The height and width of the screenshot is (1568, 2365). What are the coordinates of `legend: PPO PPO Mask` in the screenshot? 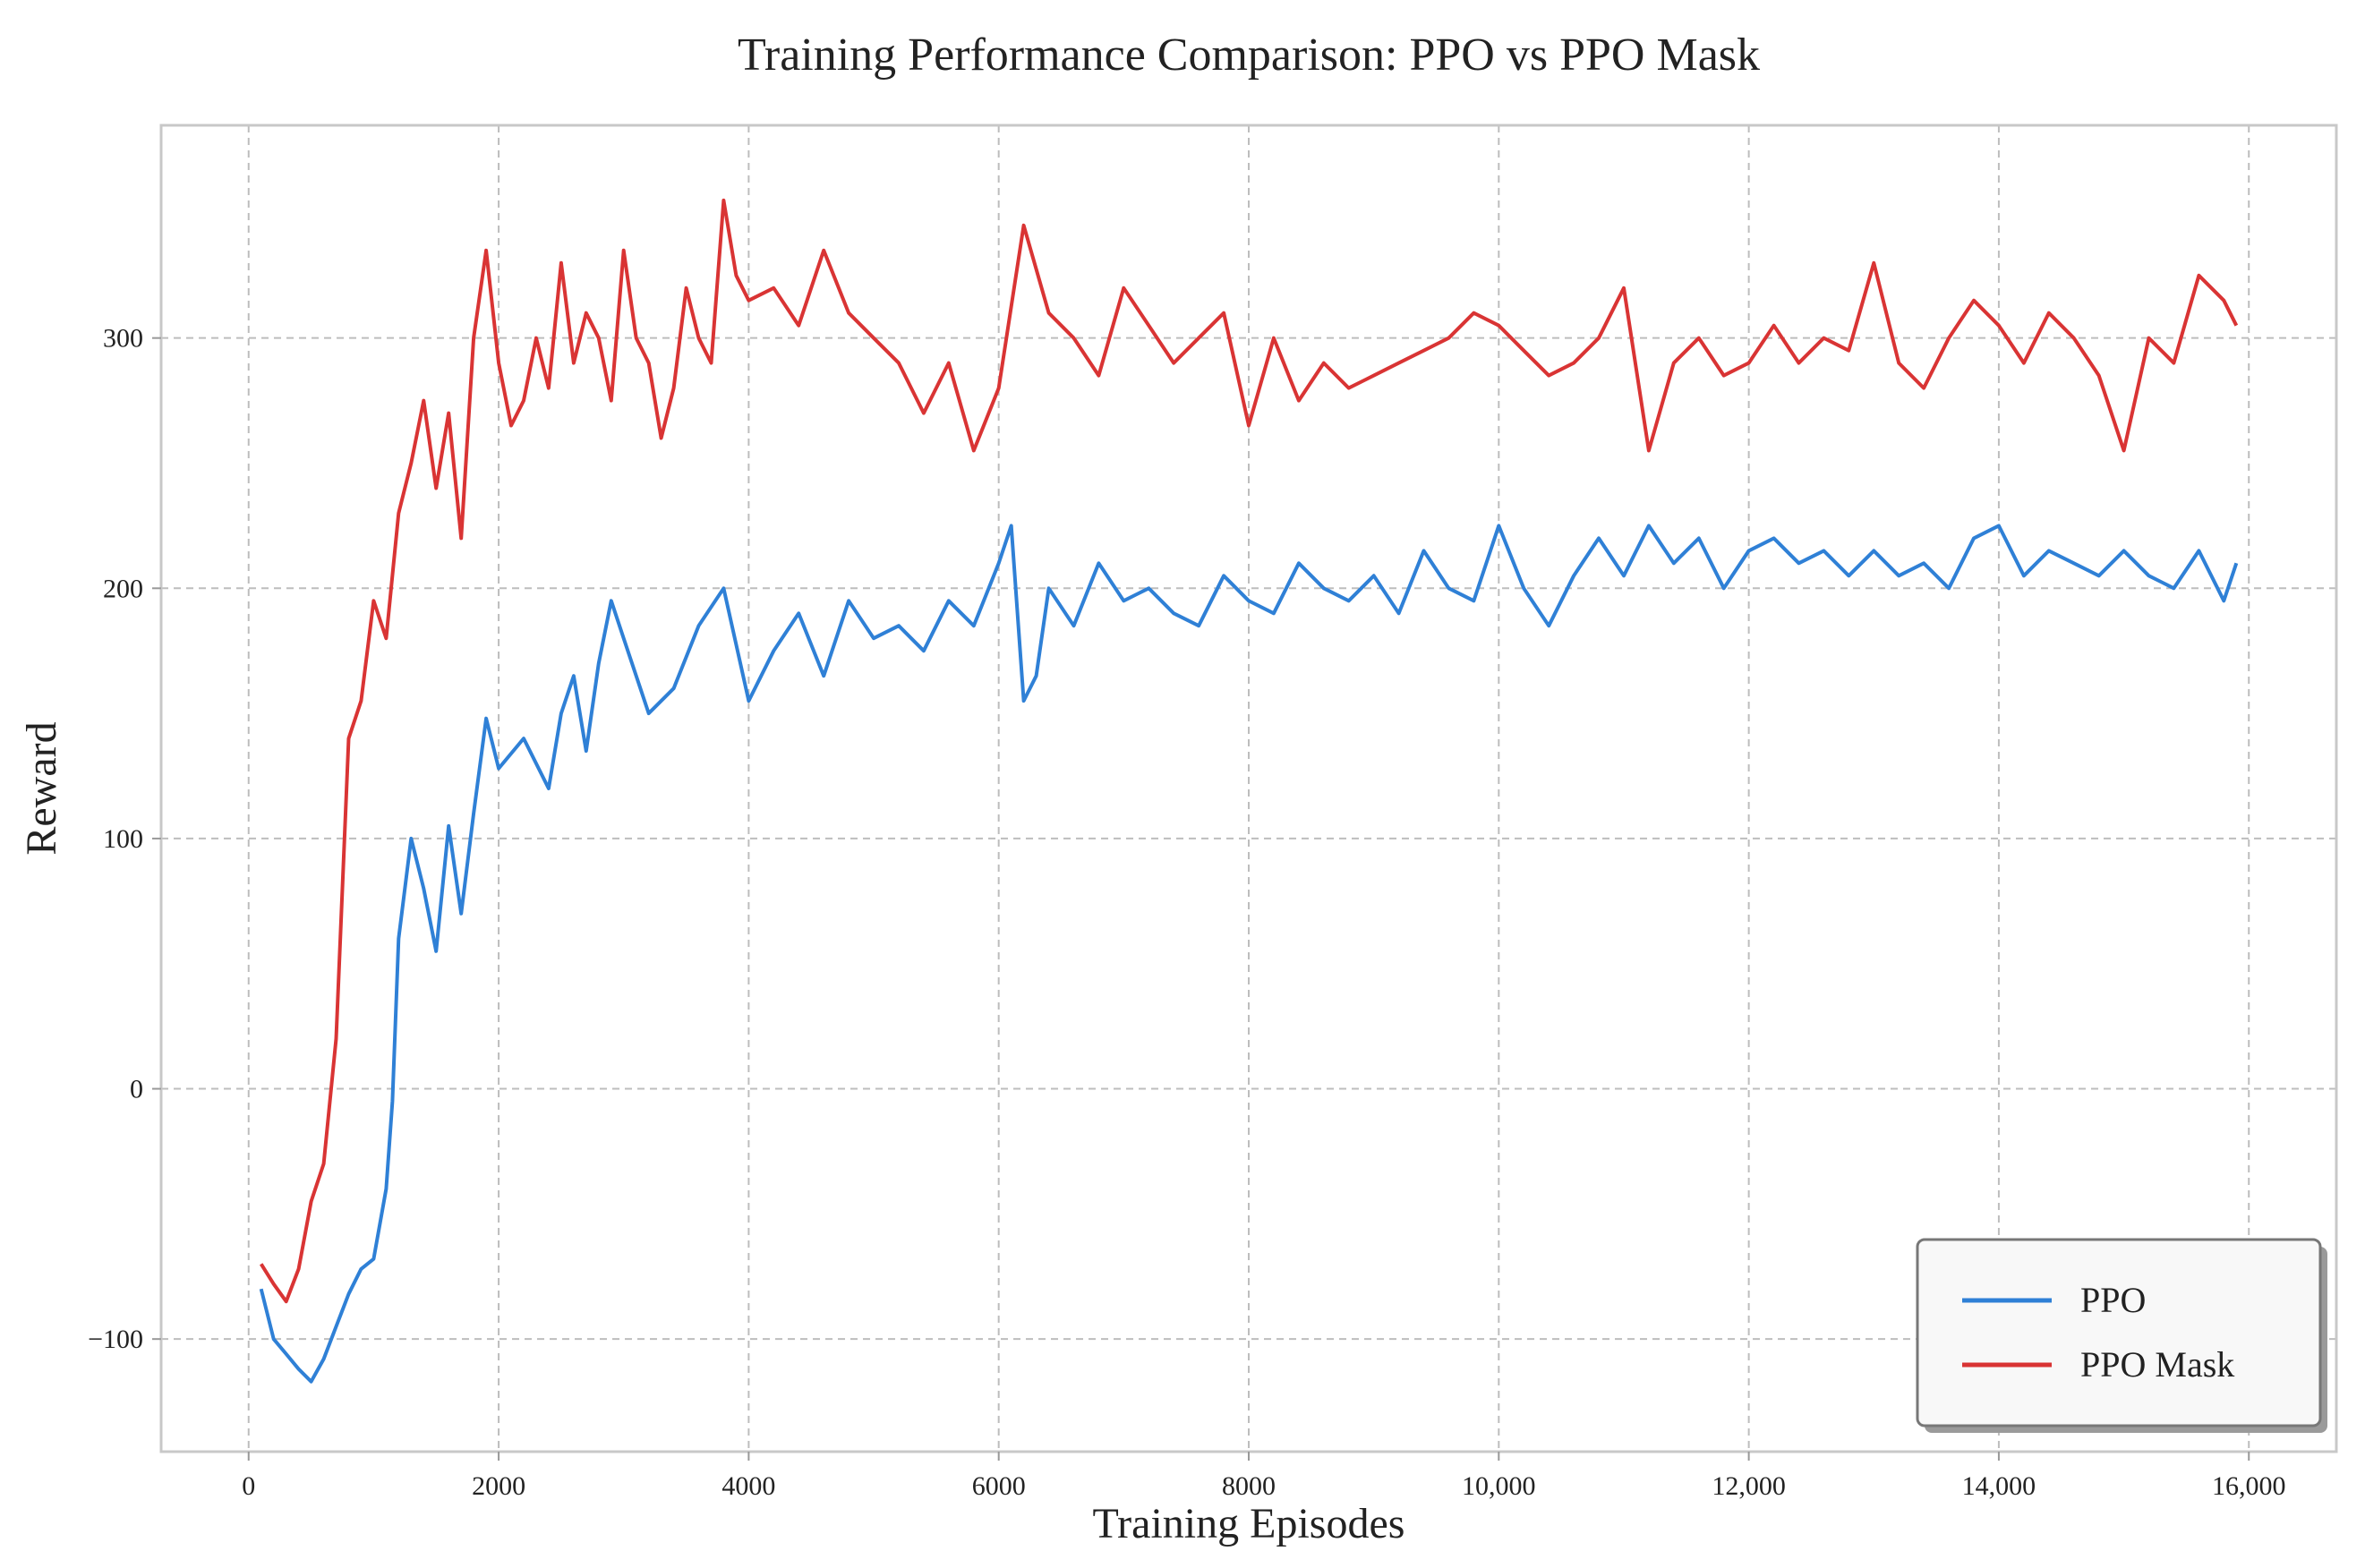 It's located at (2121, 1335).